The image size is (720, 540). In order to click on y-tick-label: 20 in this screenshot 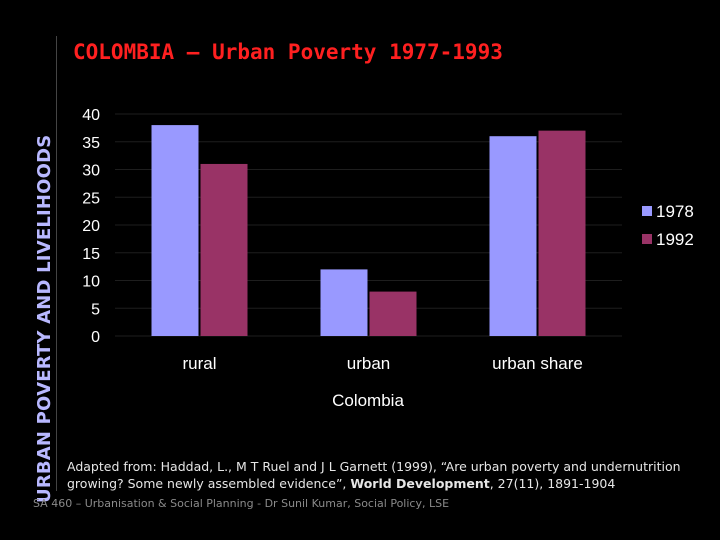, I will do `click(91, 226)`.